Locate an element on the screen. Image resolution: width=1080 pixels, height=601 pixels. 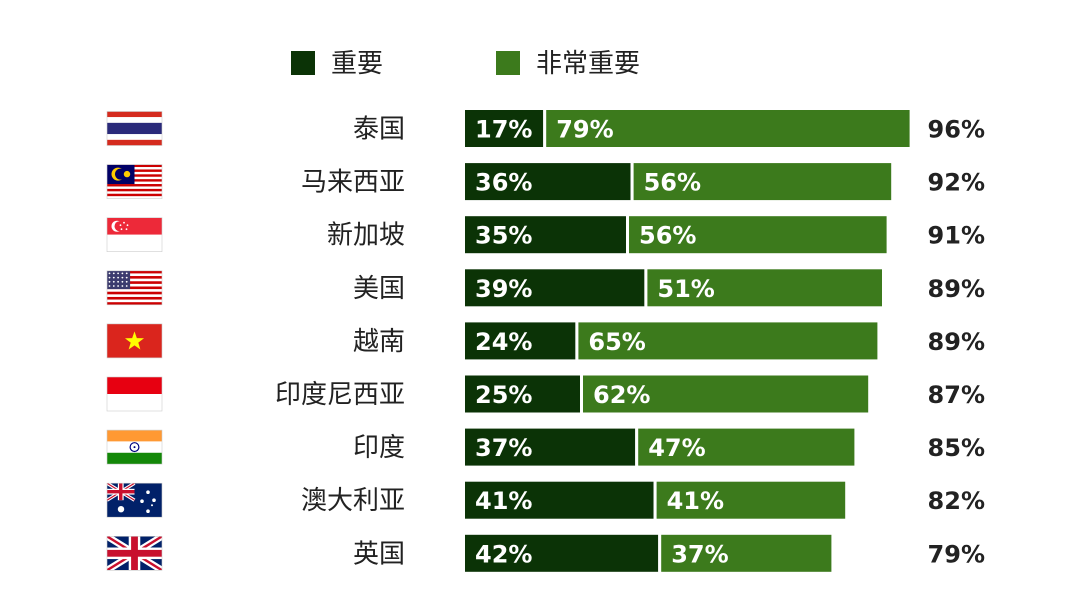
thailand-flag-icon is located at coordinates (134, 128).